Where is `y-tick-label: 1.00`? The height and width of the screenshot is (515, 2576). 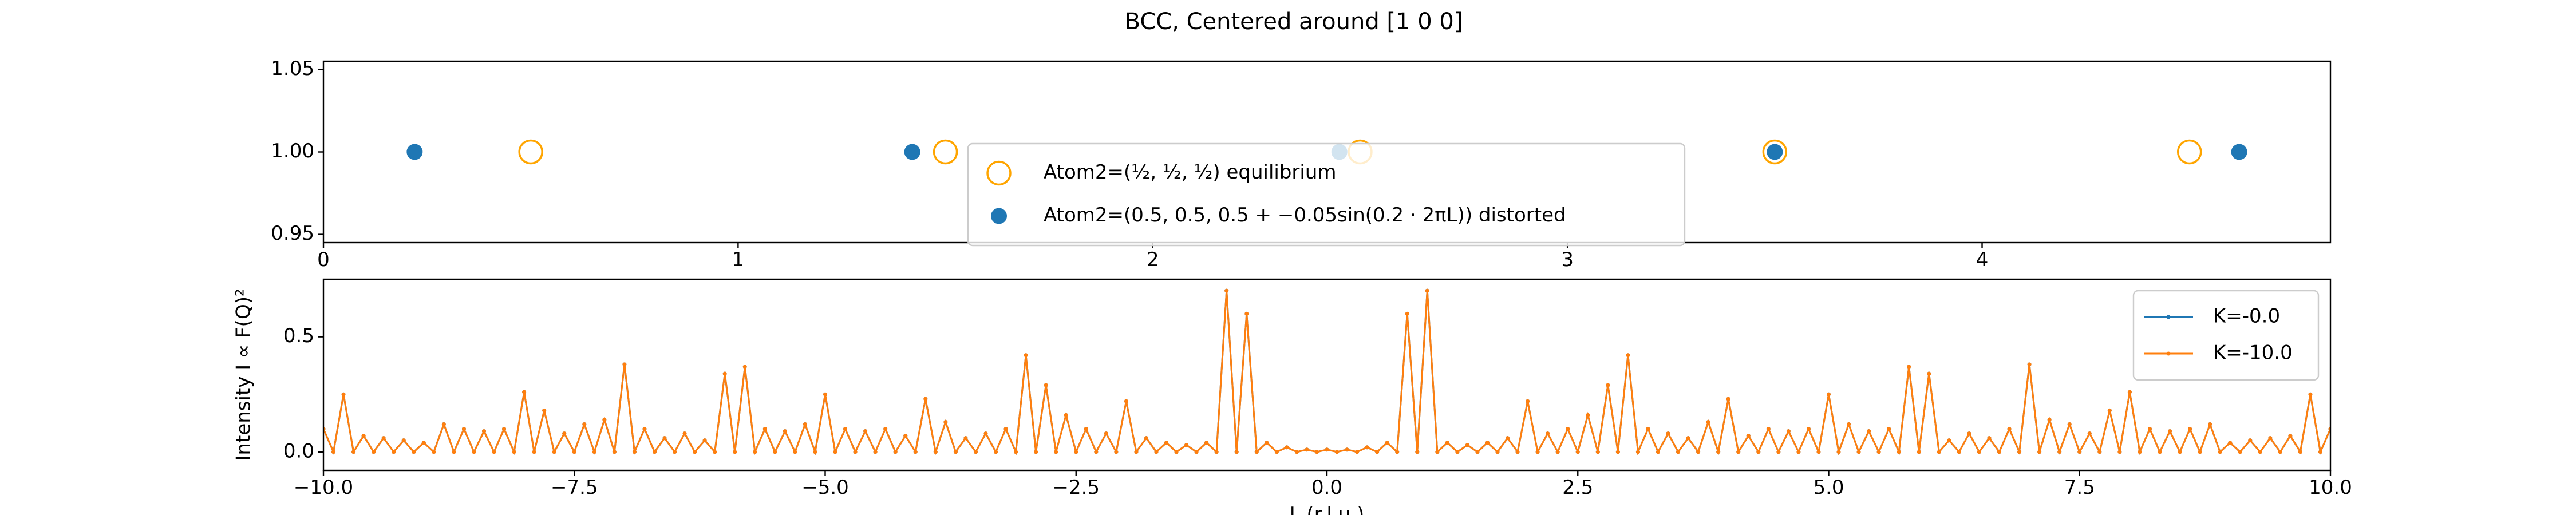 y-tick-label: 1.00 is located at coordinates (292, 151).